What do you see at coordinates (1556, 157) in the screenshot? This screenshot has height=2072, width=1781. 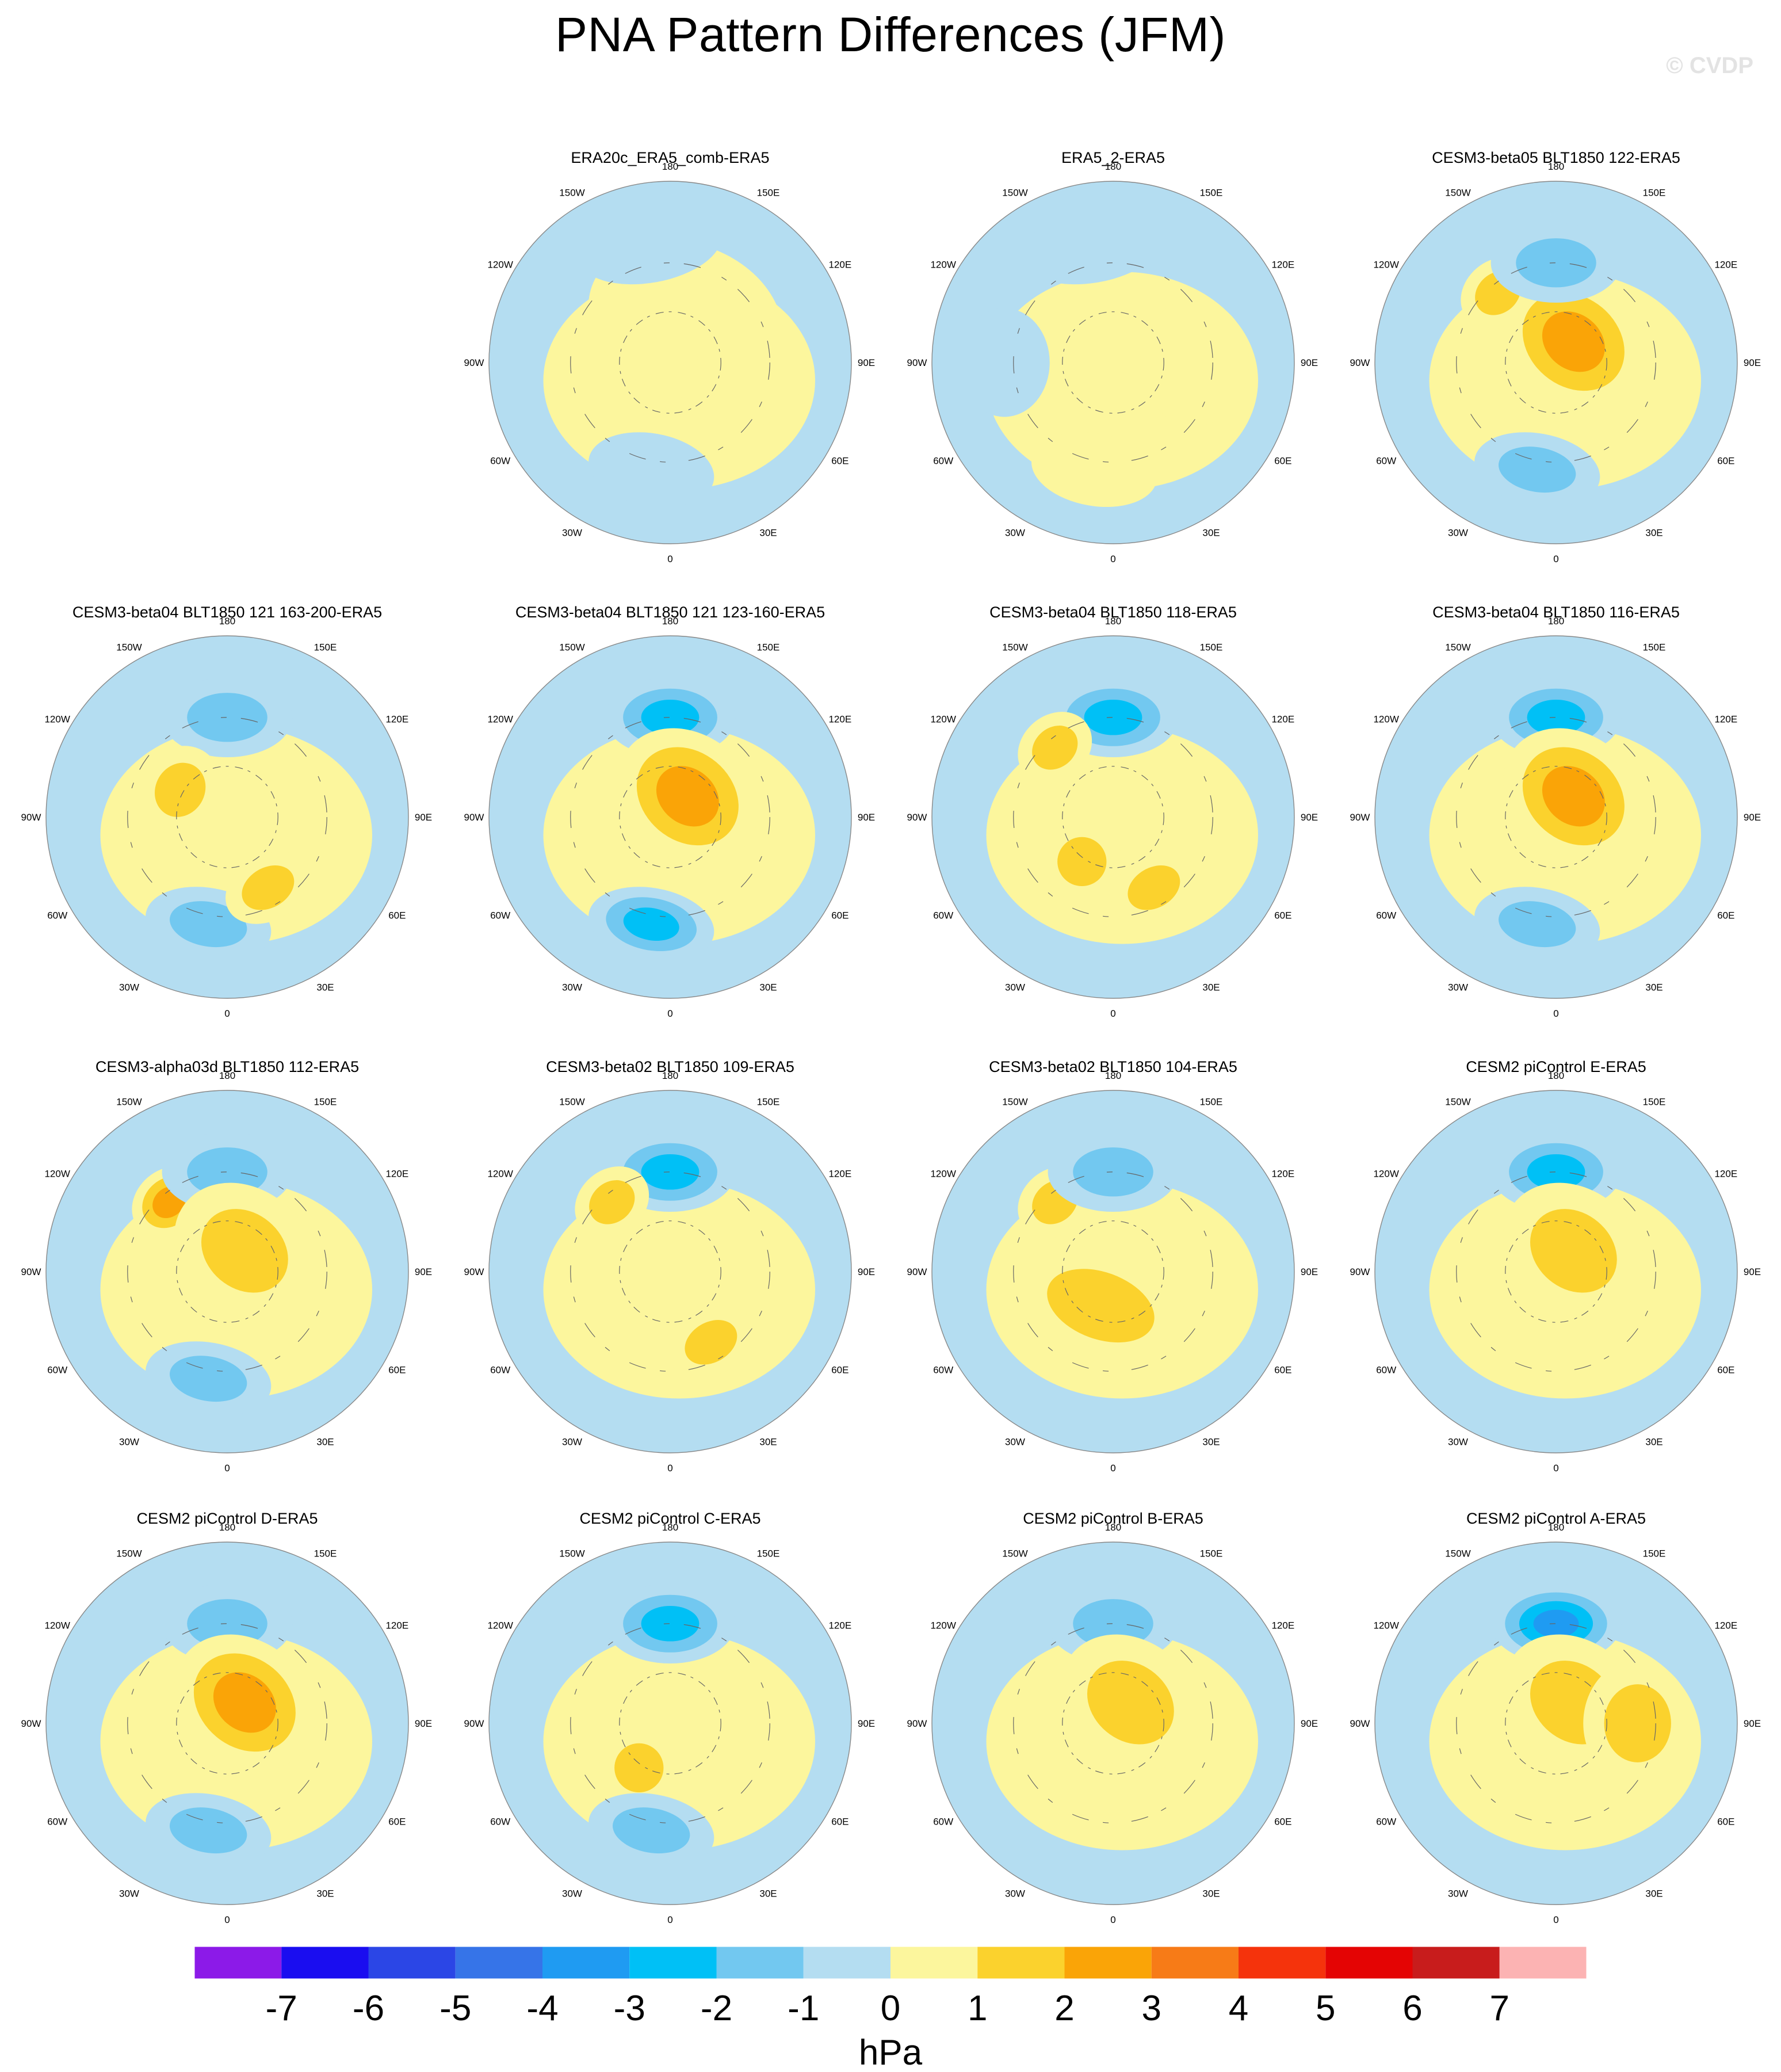 I see `panel-title: CESM3-beta05 BLT1850 122-ERA5` at bounding box center [1556, 157].